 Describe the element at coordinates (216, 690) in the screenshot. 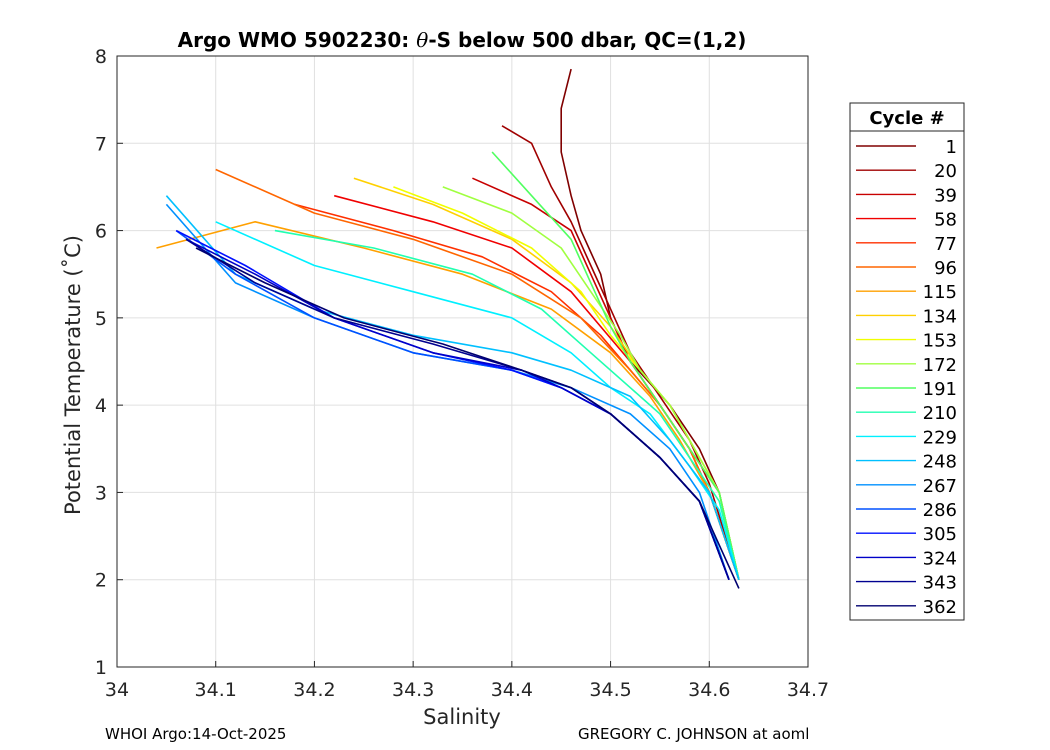

I see `x-tick-label: 34.1` at that location.